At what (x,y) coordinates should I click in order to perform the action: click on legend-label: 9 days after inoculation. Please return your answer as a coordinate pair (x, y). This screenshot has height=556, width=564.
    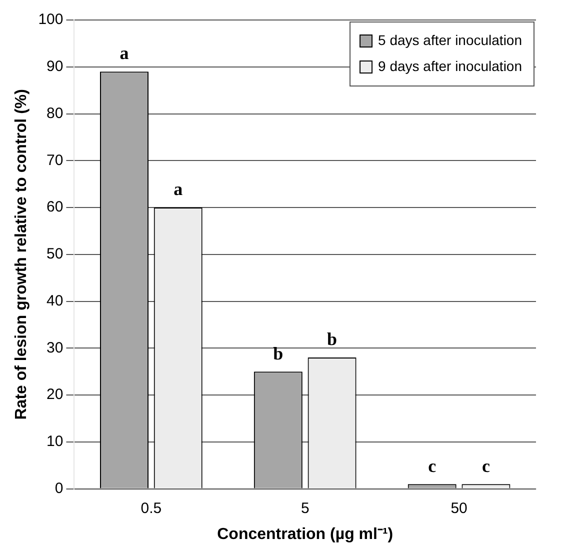
    Looking at the image, I should click on (450, 66).